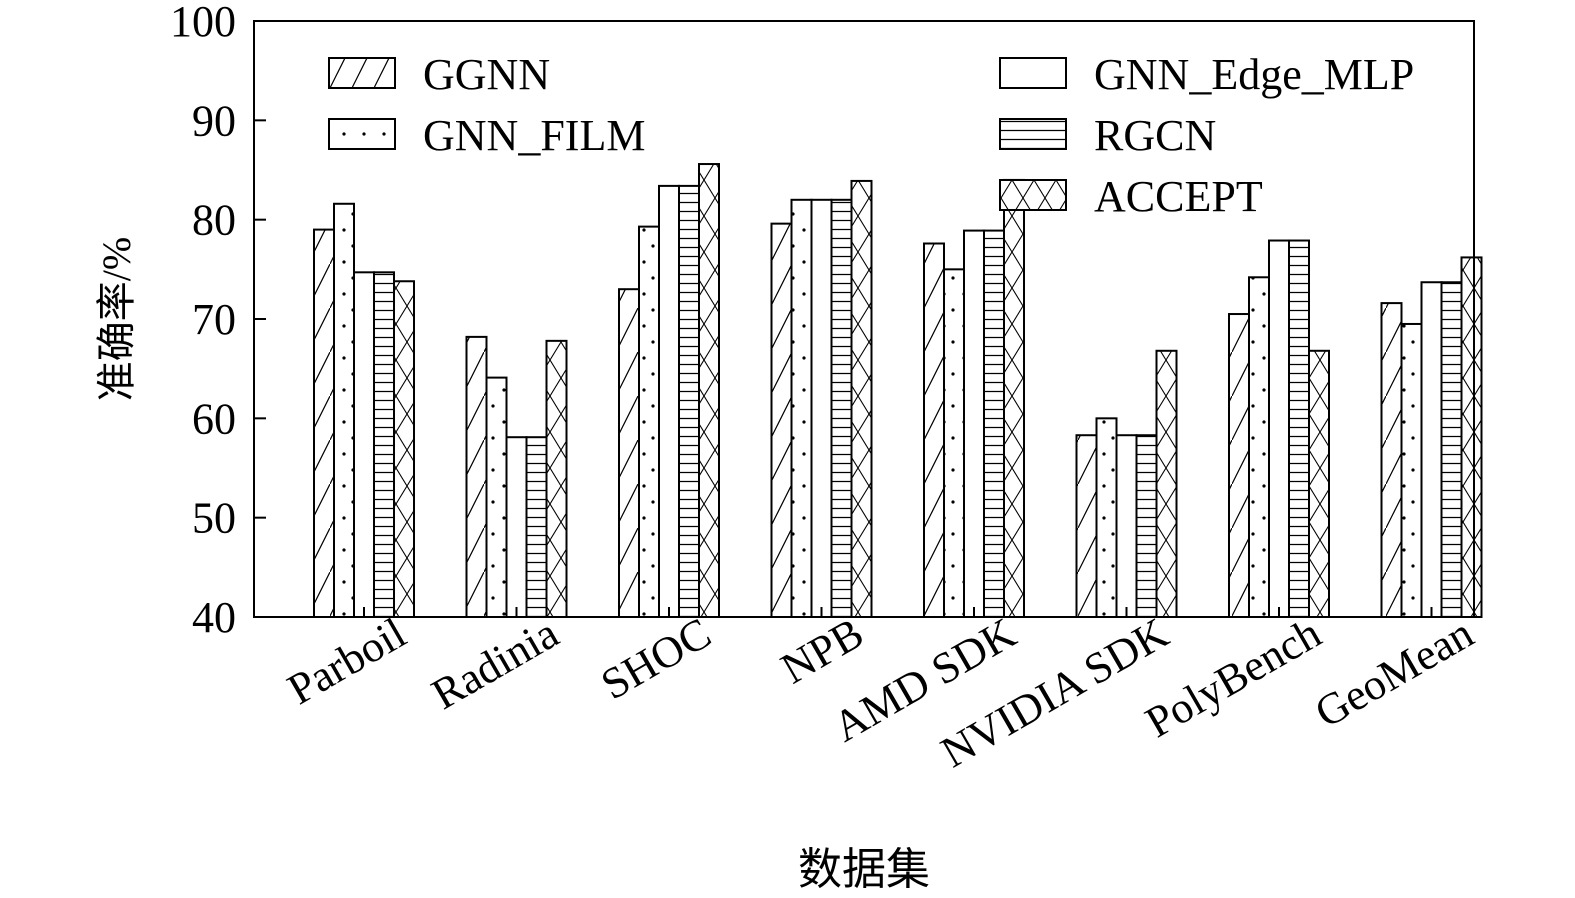 The width and height of the screenshot is (1575, 898). What do you see at coordinates (486, 74) in the screenshot?
I see `legend-label: GGNN` at bounding box center [486, 74].